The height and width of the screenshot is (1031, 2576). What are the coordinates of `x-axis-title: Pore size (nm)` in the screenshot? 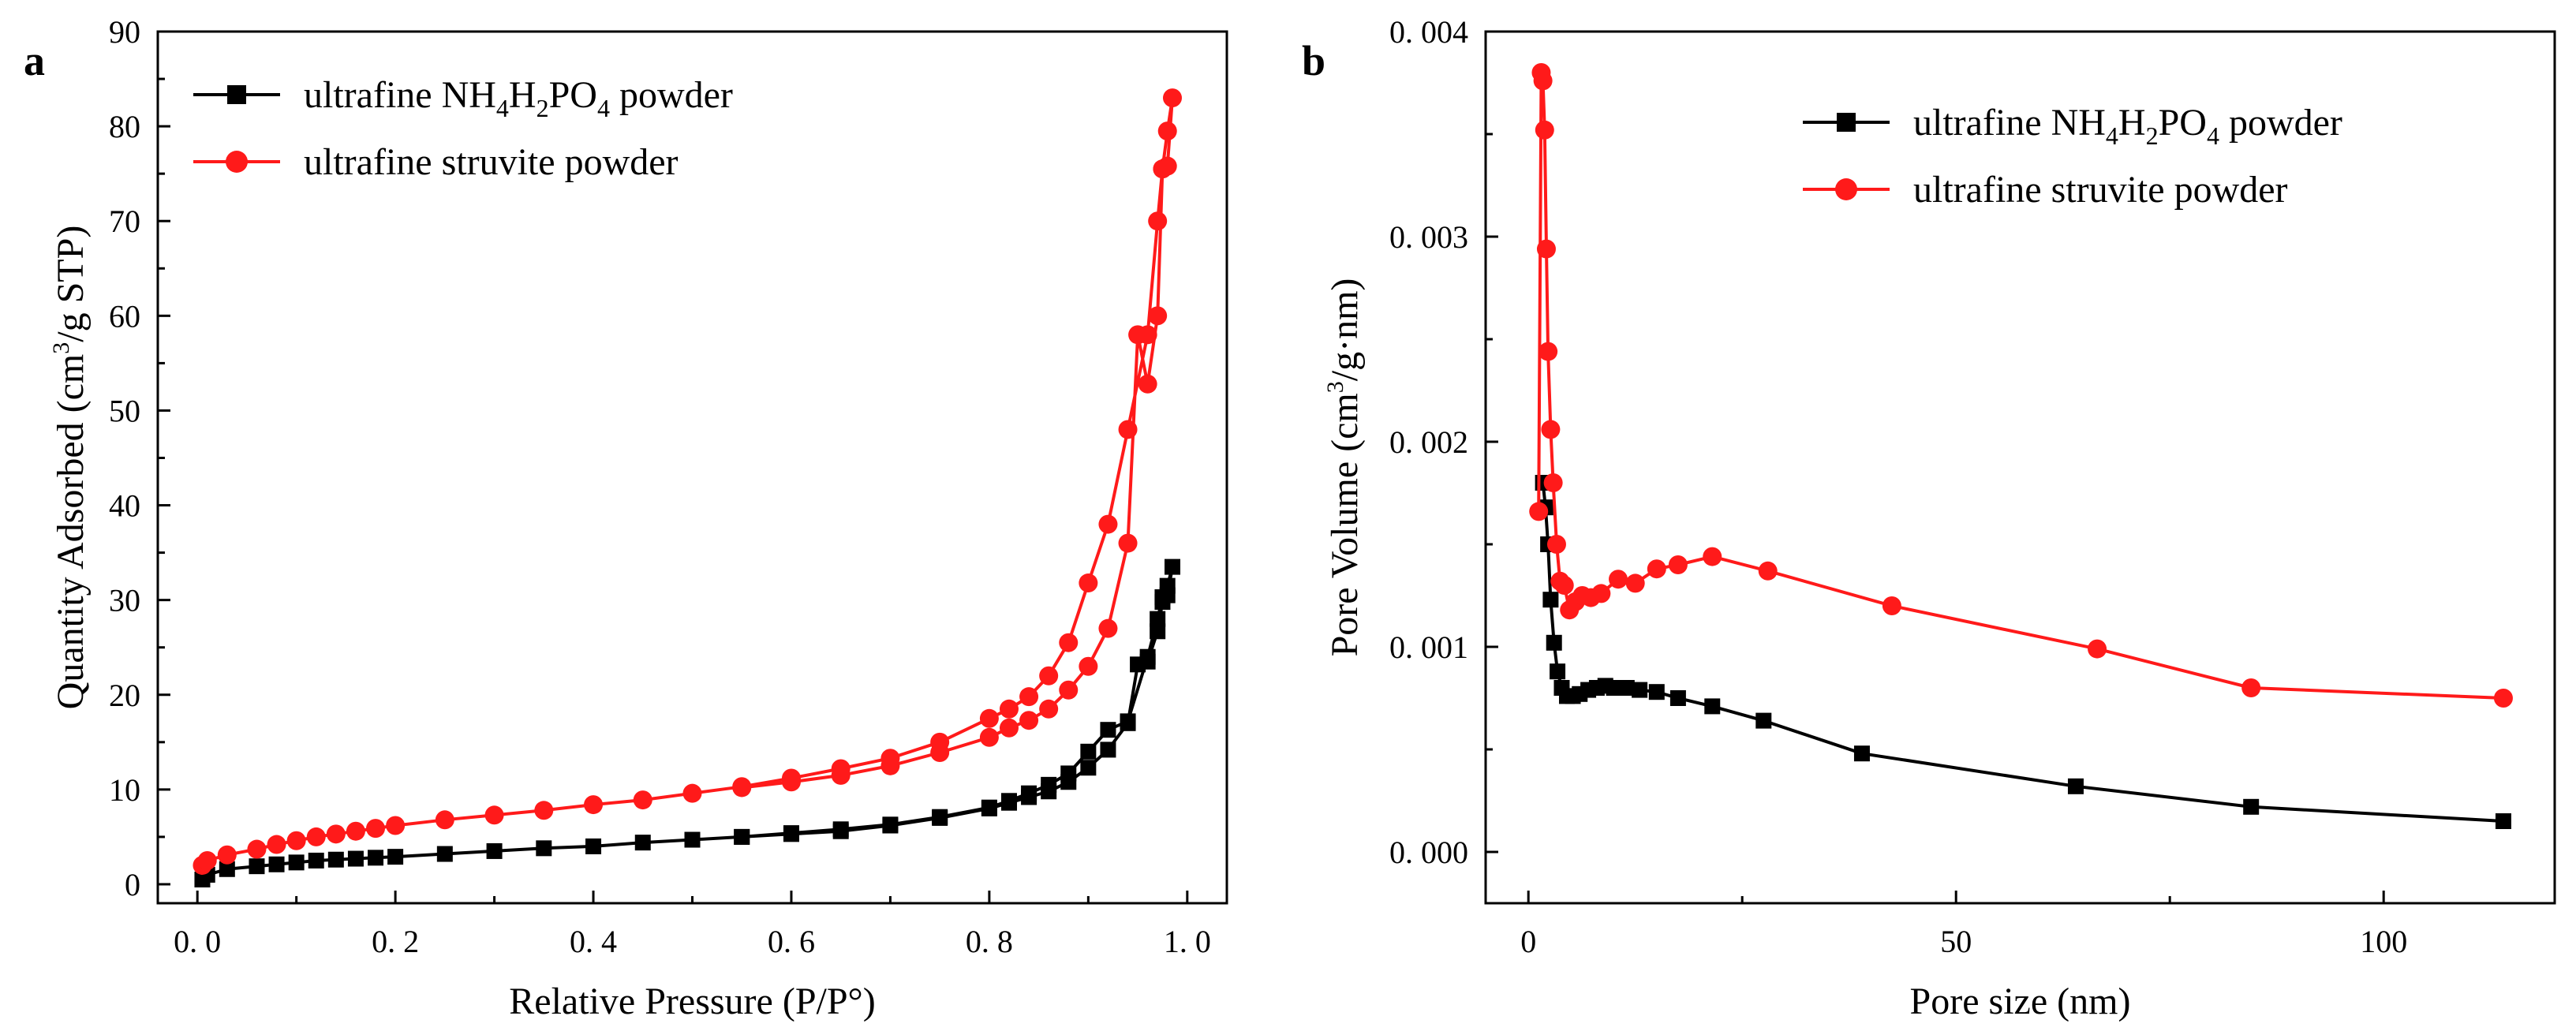 It's located at (2020, 1001).